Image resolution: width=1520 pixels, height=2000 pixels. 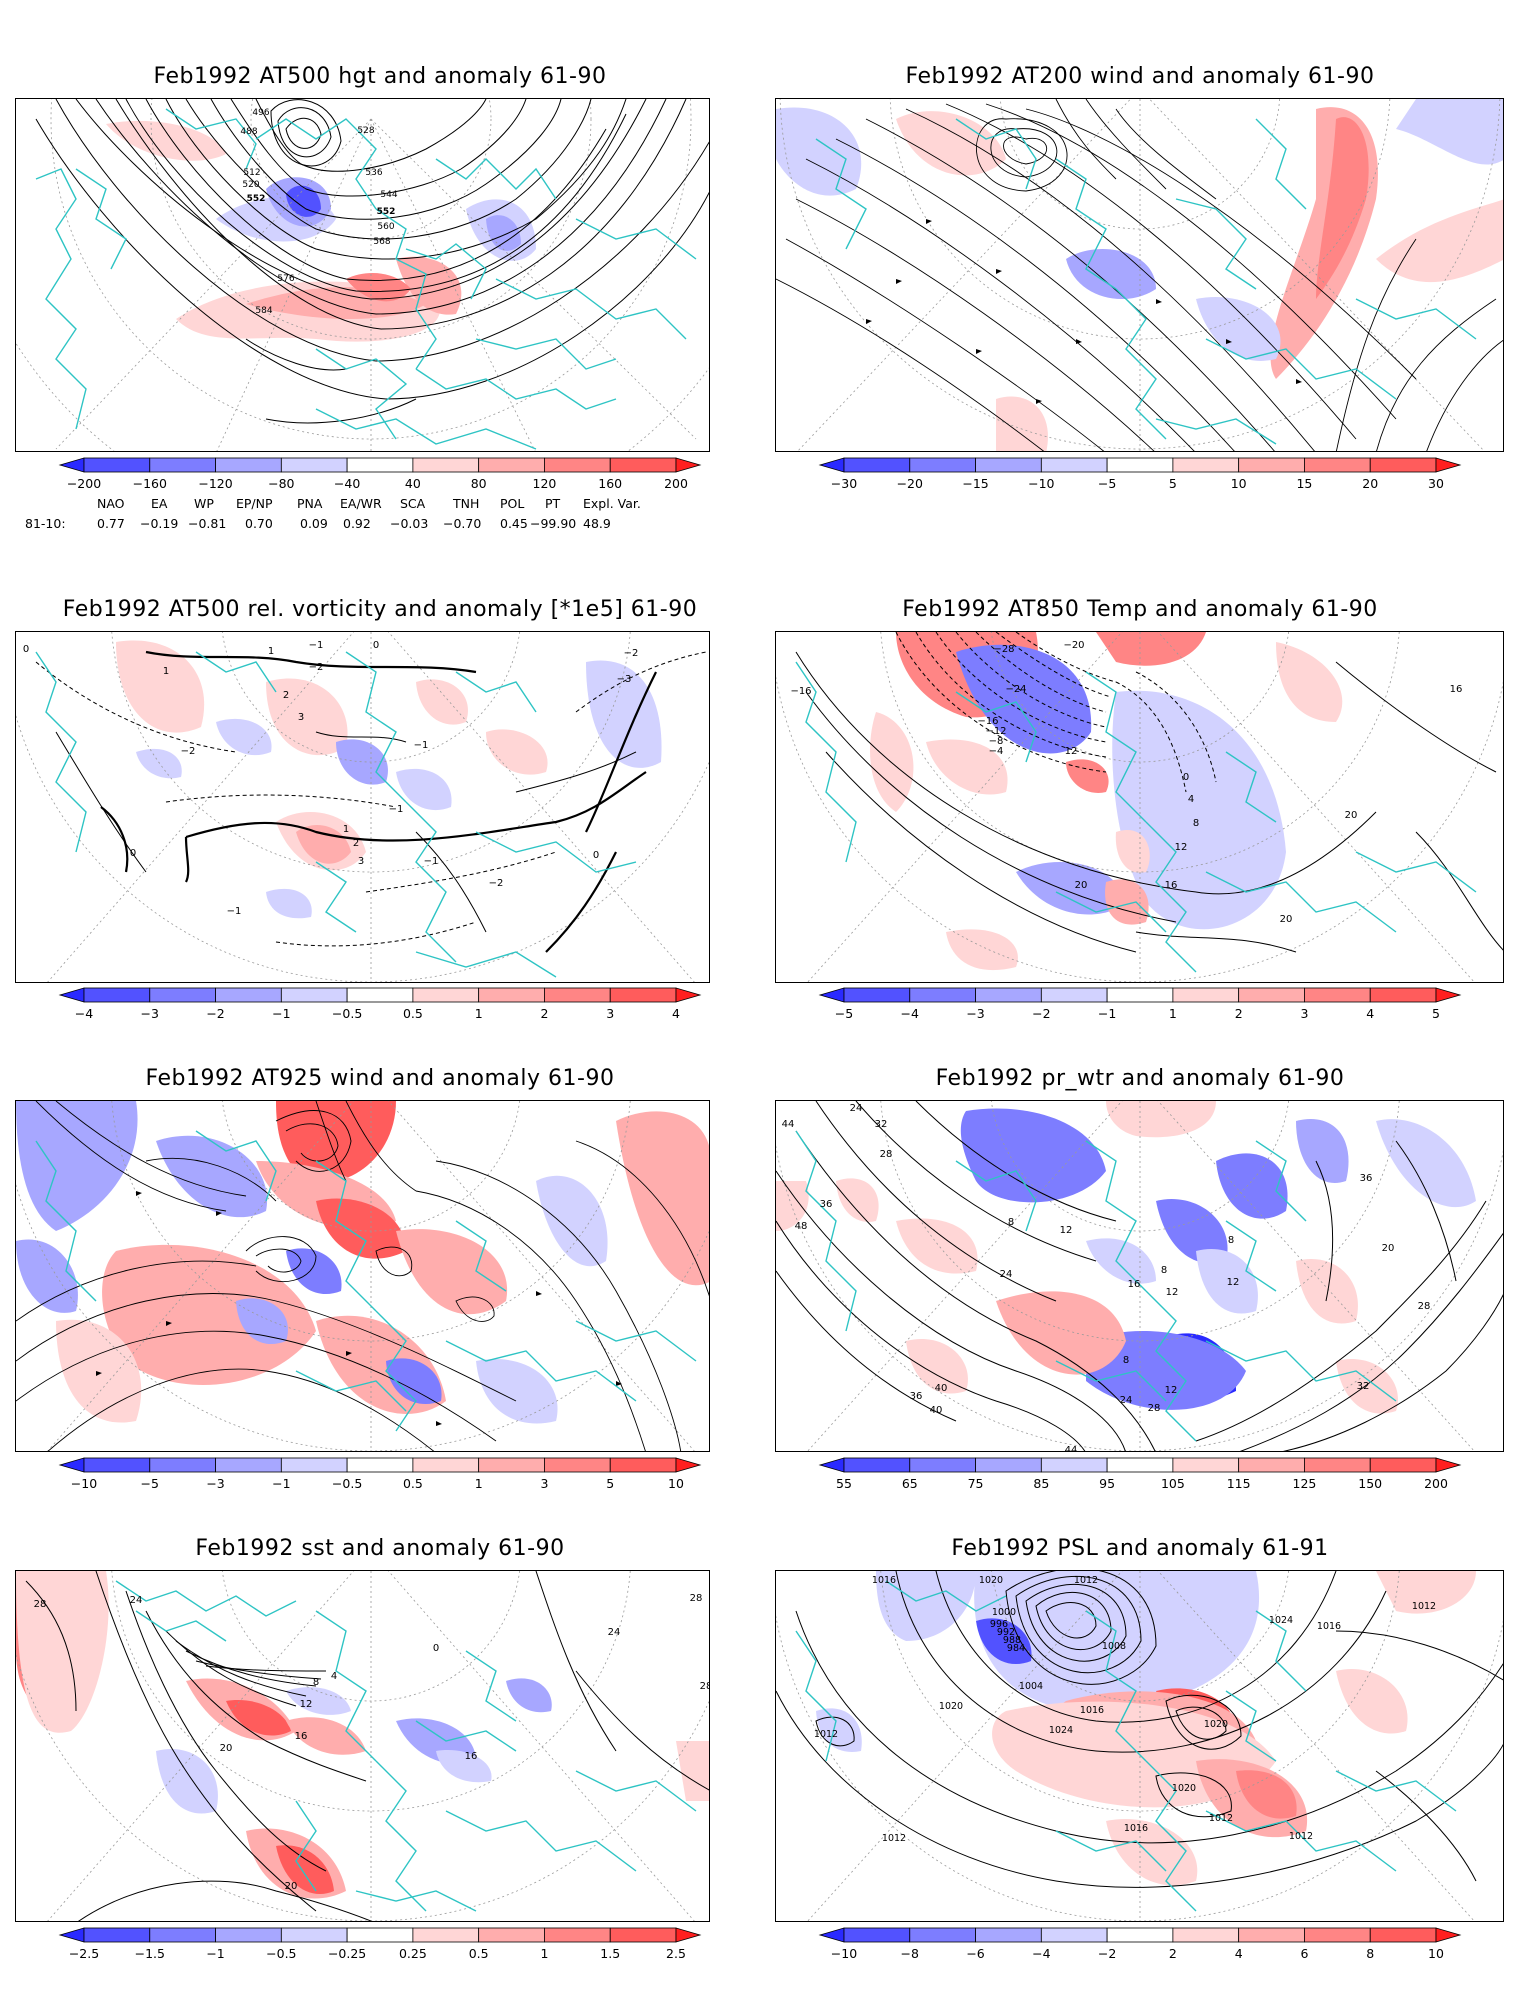 What do you see at coordinates (1107, 483) in the screenshot?
I see `colorbar-tick-label: −5` at bounding box center [1107, 483].